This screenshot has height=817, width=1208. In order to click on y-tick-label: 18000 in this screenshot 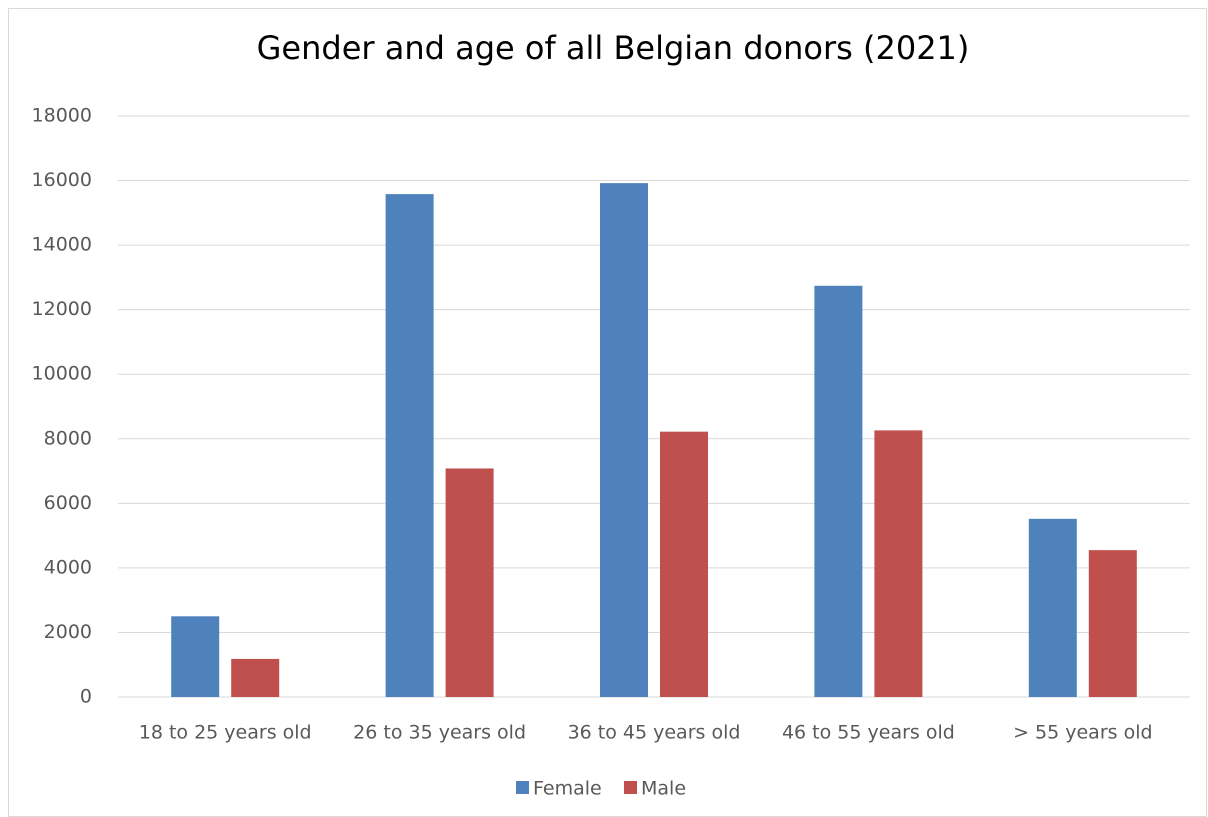, I will do `click(62, 116)`.